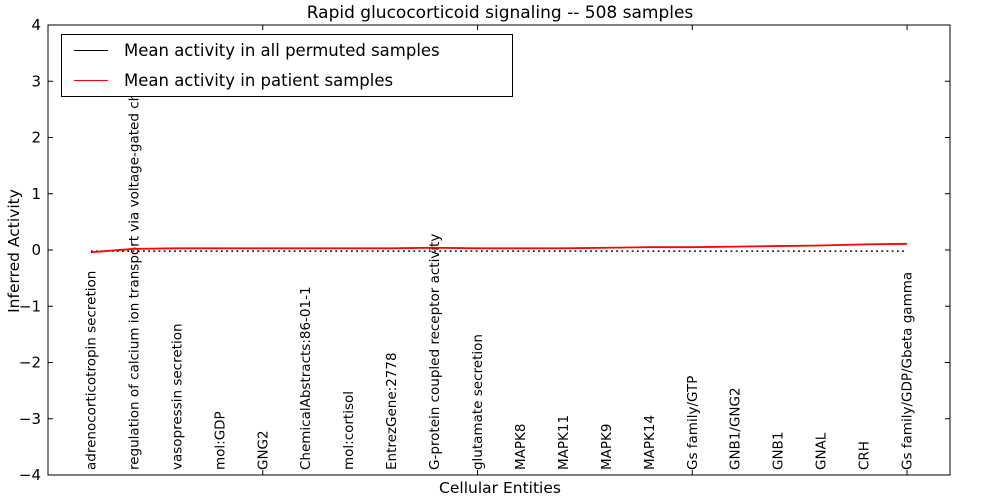 The height and width of the screenshot is (500, 1000). Describe the element at coordinates (30, 419) in the screenshot. I see `y-tick-label: −3` at that location.